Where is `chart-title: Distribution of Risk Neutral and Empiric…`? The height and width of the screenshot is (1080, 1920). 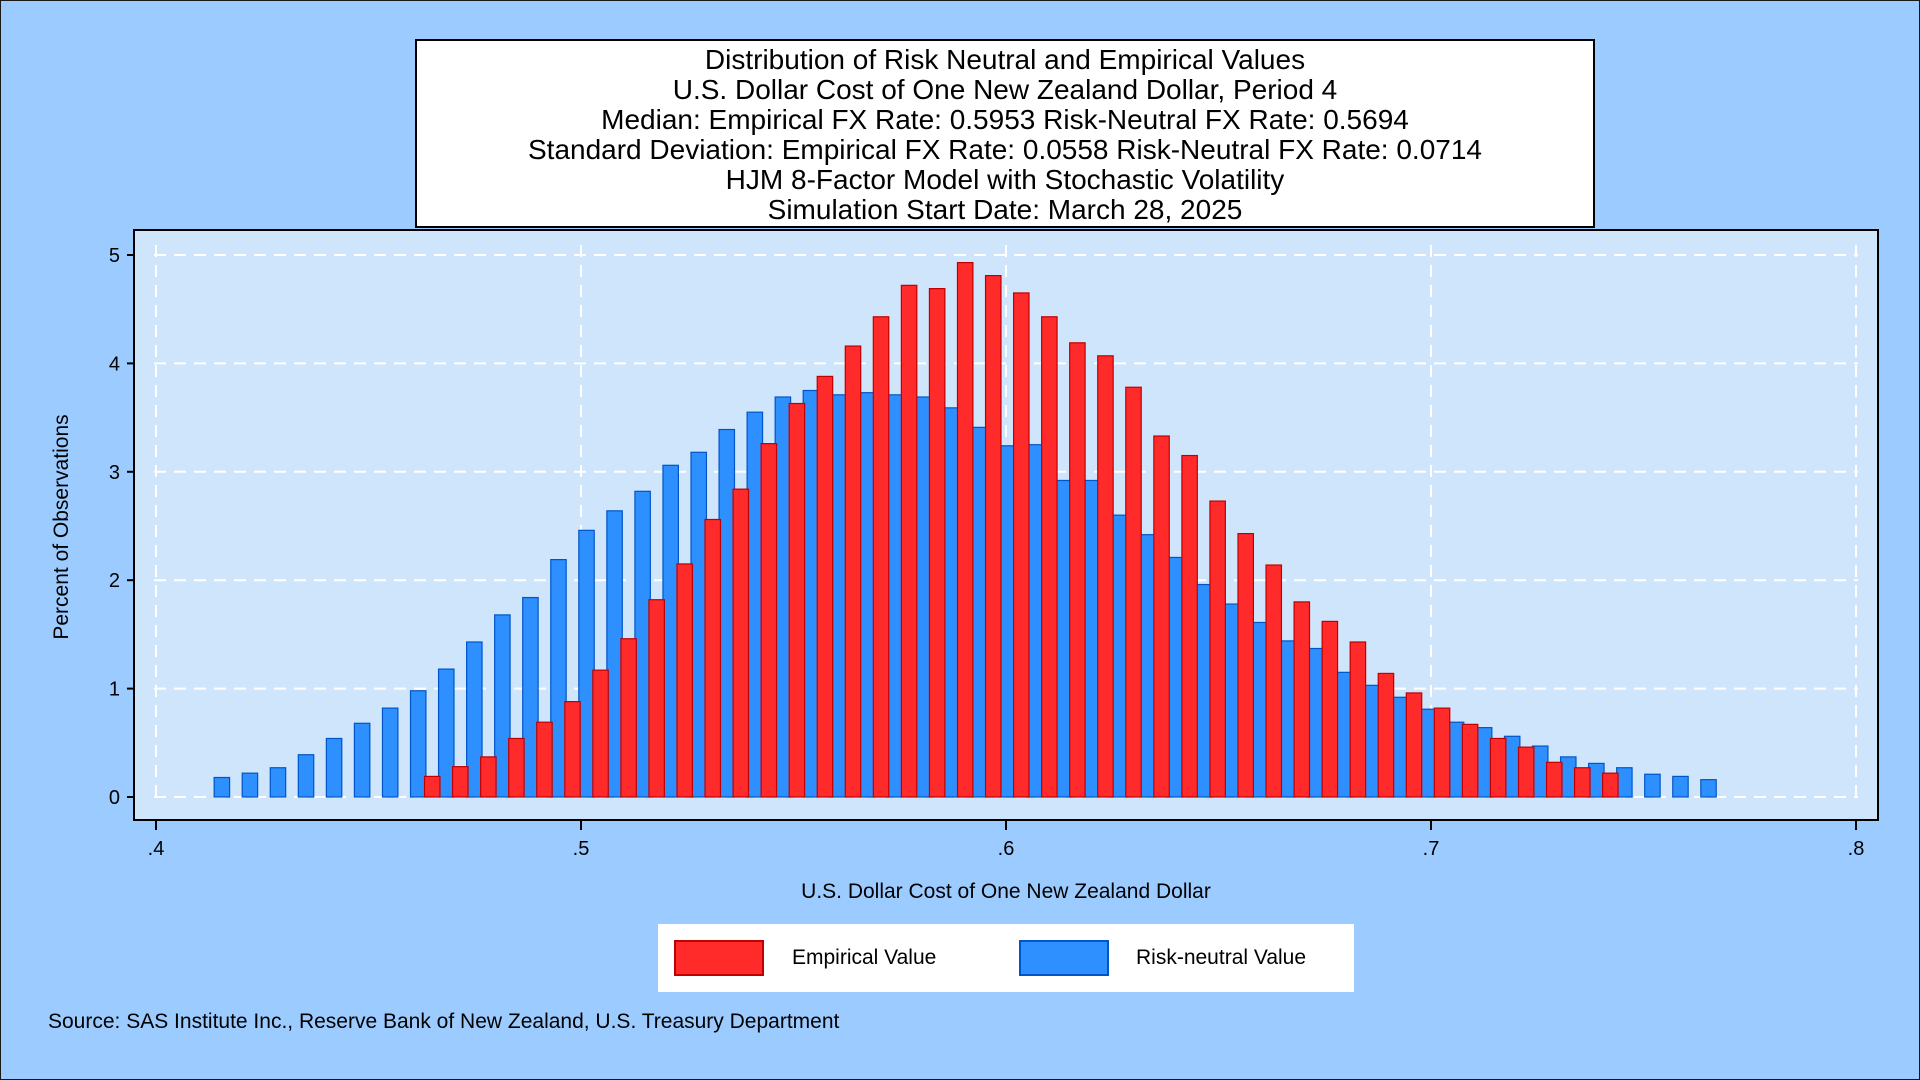 chart-title: Distribution of Risk Neutral and Empiric… is located at coordinates (1005, 59).